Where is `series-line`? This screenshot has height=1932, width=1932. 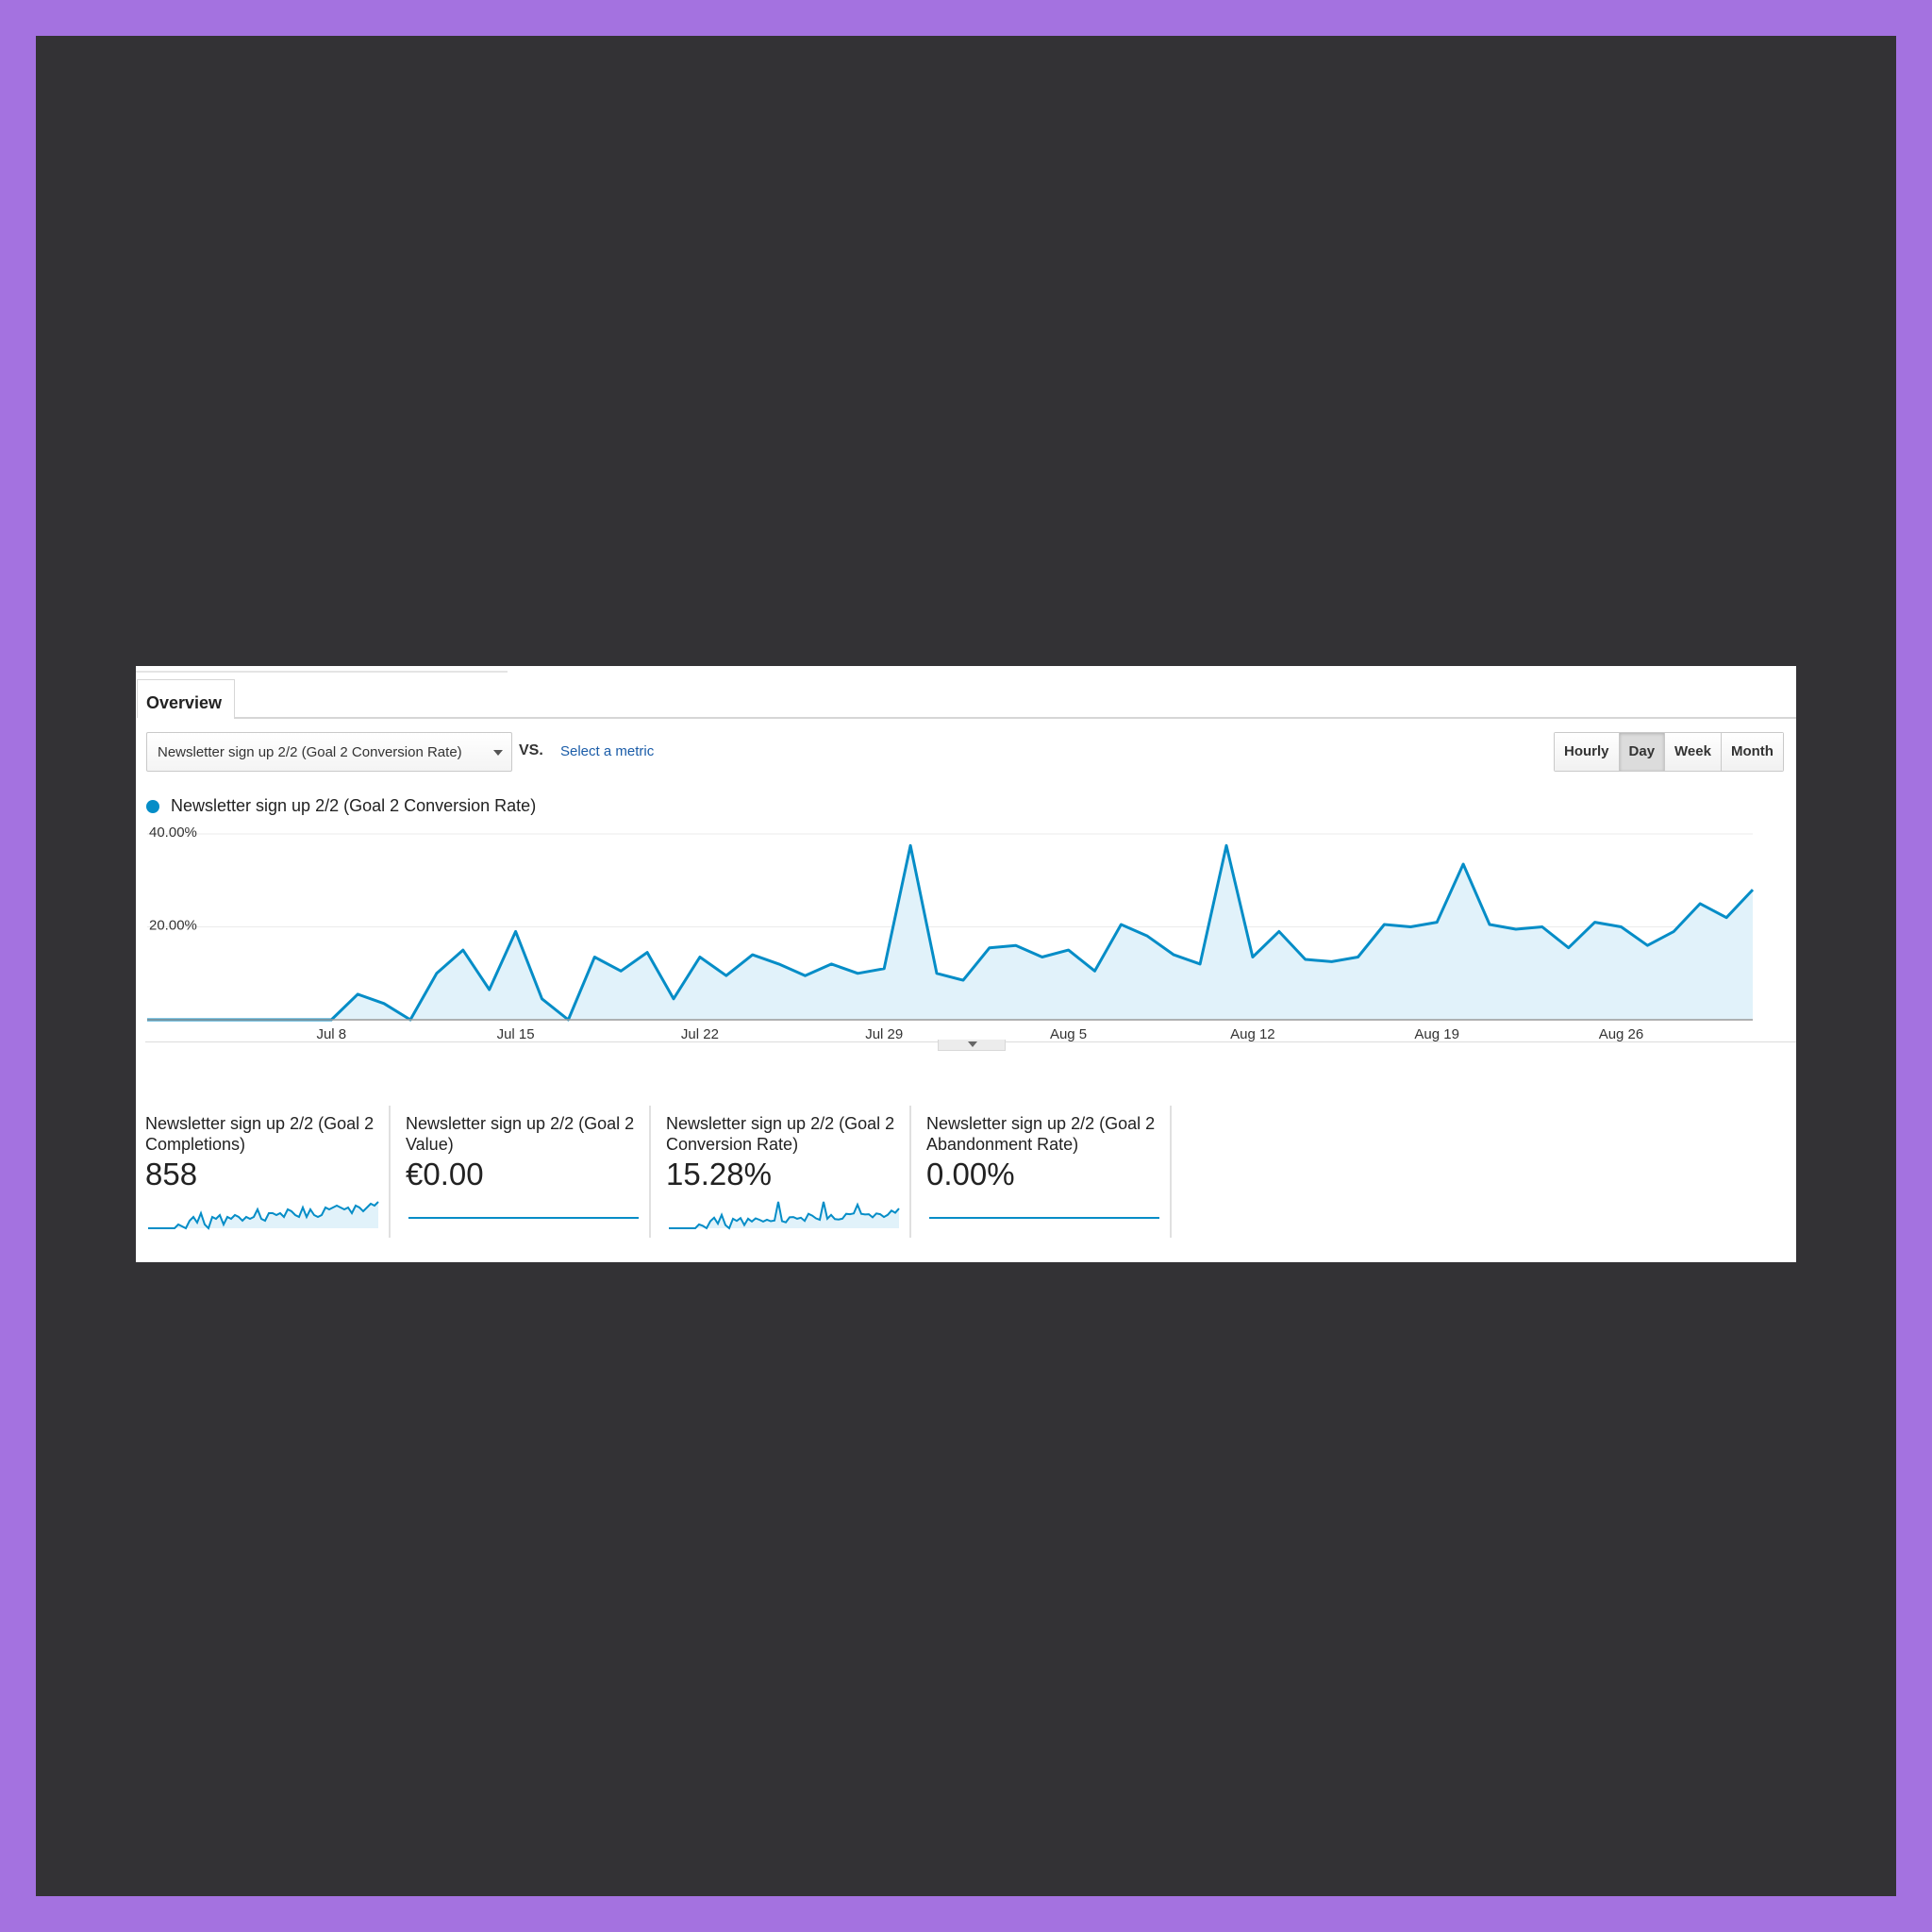 series-line is located at coordinates (951, 932).